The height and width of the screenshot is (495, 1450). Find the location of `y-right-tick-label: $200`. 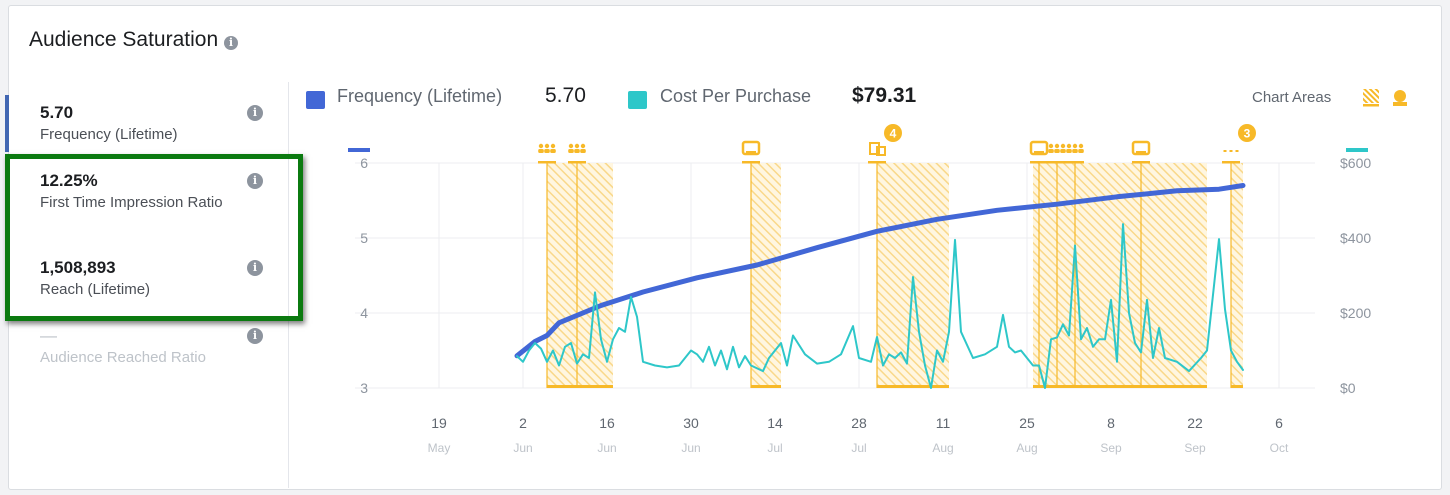

y-right-tick-label: $200 is located at coordinates (1355, 313).